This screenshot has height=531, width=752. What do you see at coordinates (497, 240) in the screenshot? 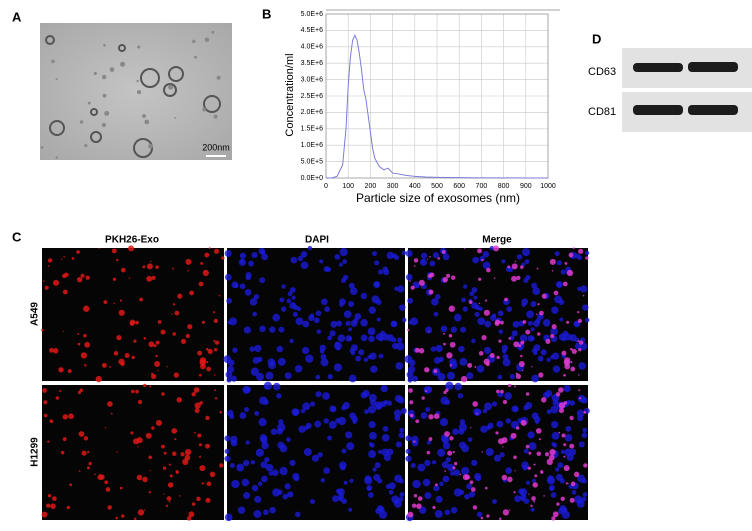
I see `column-header: Merge` at bounding box center [497, 240].